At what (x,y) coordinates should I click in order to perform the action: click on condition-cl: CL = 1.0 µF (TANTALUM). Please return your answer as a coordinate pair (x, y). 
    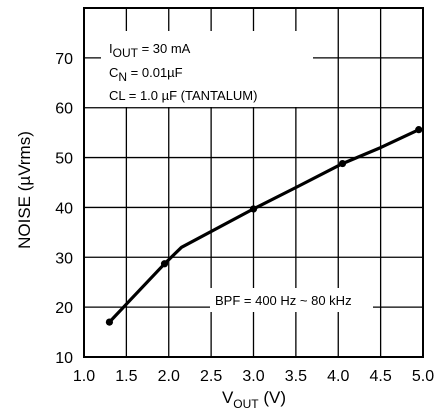
    Looking at the image, I should click on (183, 95).